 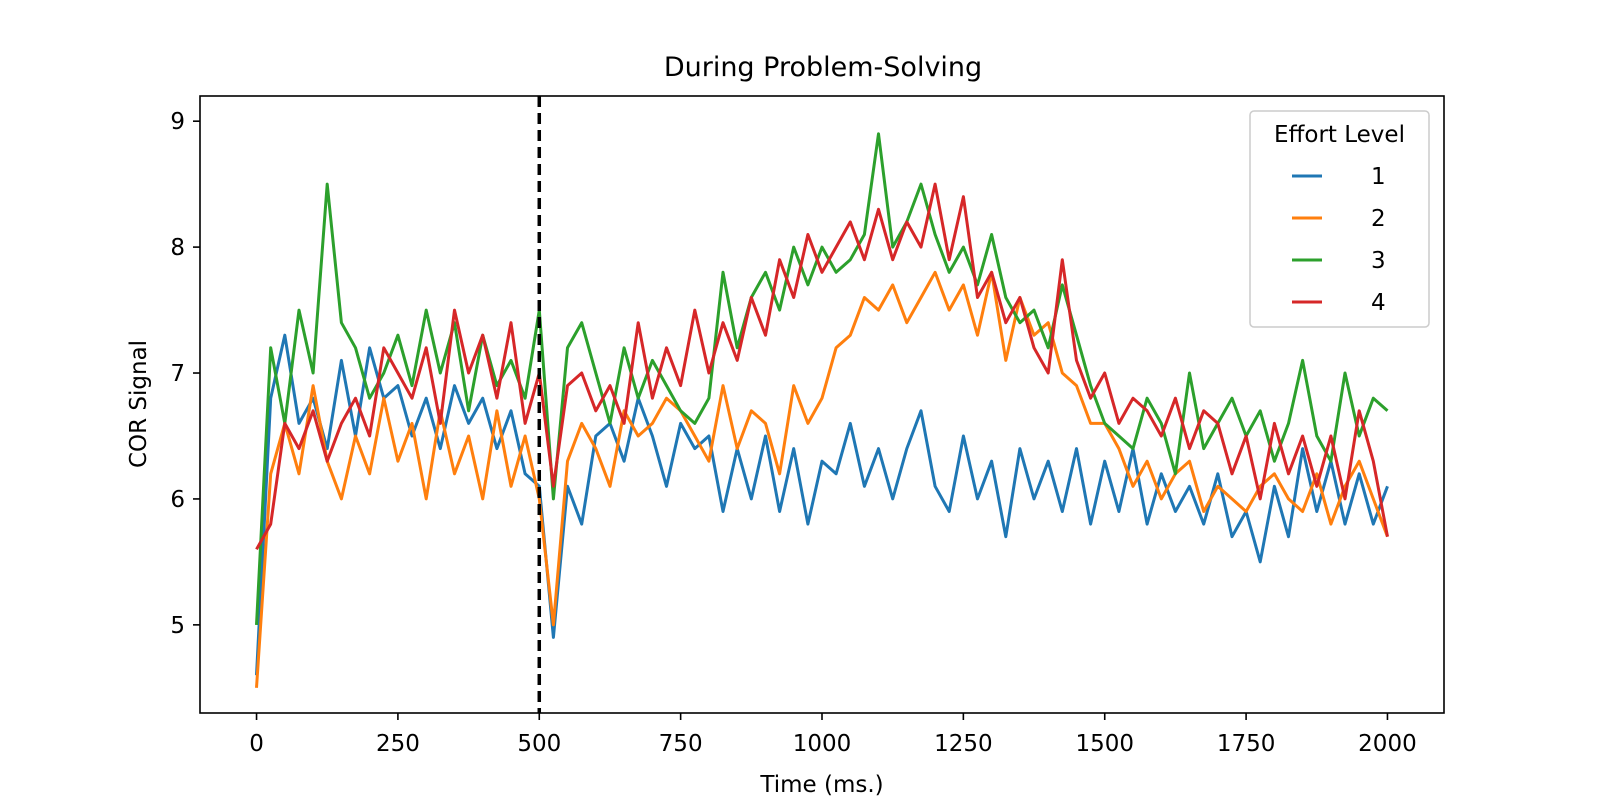 What do you see at coordinates (822, 744) in the screenshot?
I see `x-tick-label: 1000` at bounding box center [822, 744].